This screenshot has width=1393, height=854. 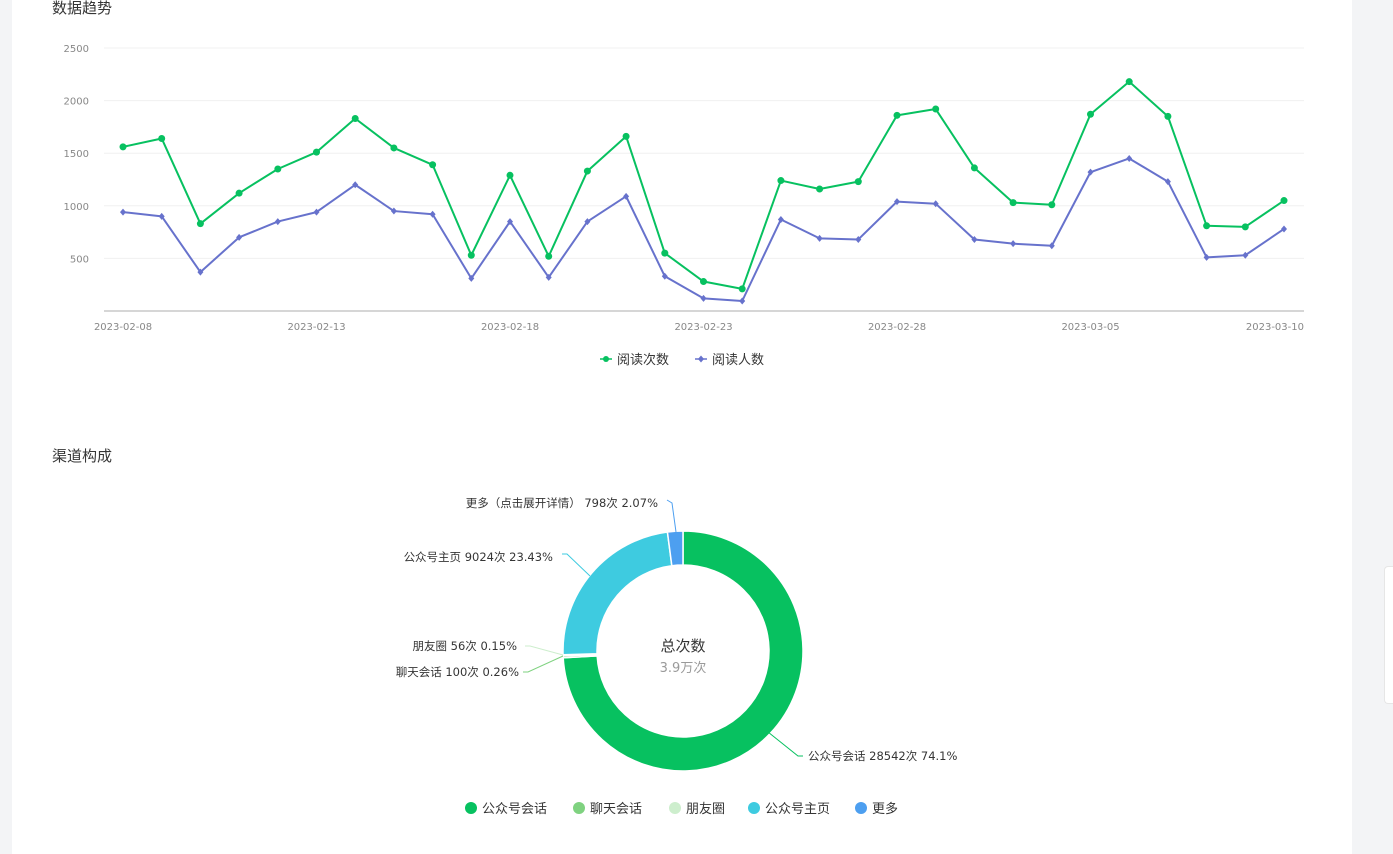 What do you see at coordinates (643, 360) in the screenshot?
I see `legend-label-0: 阅读次数` at bounding box center [643, 360].